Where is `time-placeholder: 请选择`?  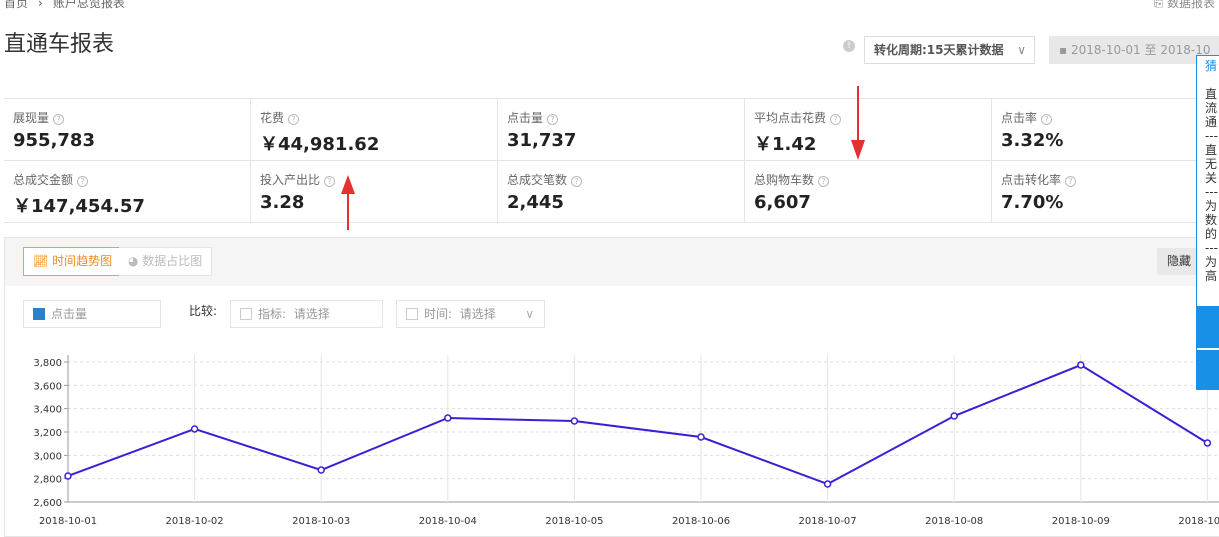
time-placeholder: 请选择 is located at coordinates (477, 314).